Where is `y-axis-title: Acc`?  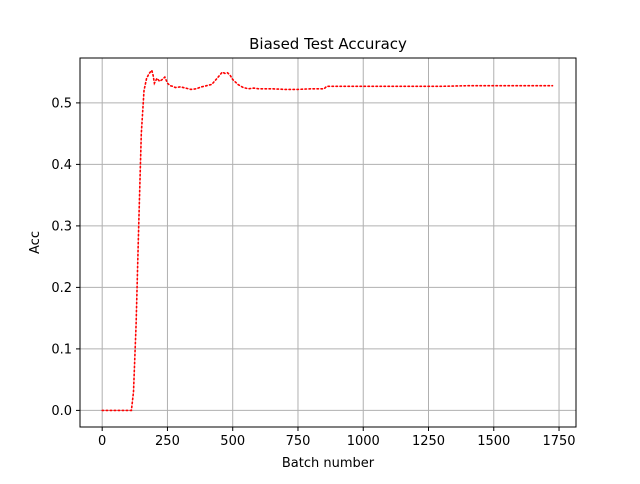 y-axis-title: Acc is located at coordinates (35, 242).